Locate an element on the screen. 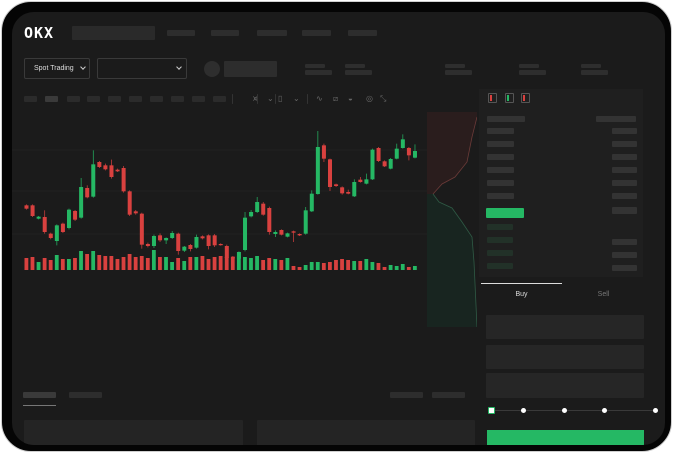  search-bar is located at coordinates (113, 33).